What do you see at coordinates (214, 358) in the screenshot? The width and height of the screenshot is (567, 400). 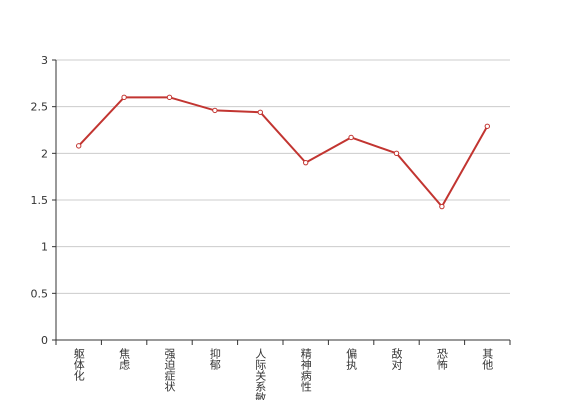 I see `x-tick-label: 抑郁` at bounding box center [214, 358].